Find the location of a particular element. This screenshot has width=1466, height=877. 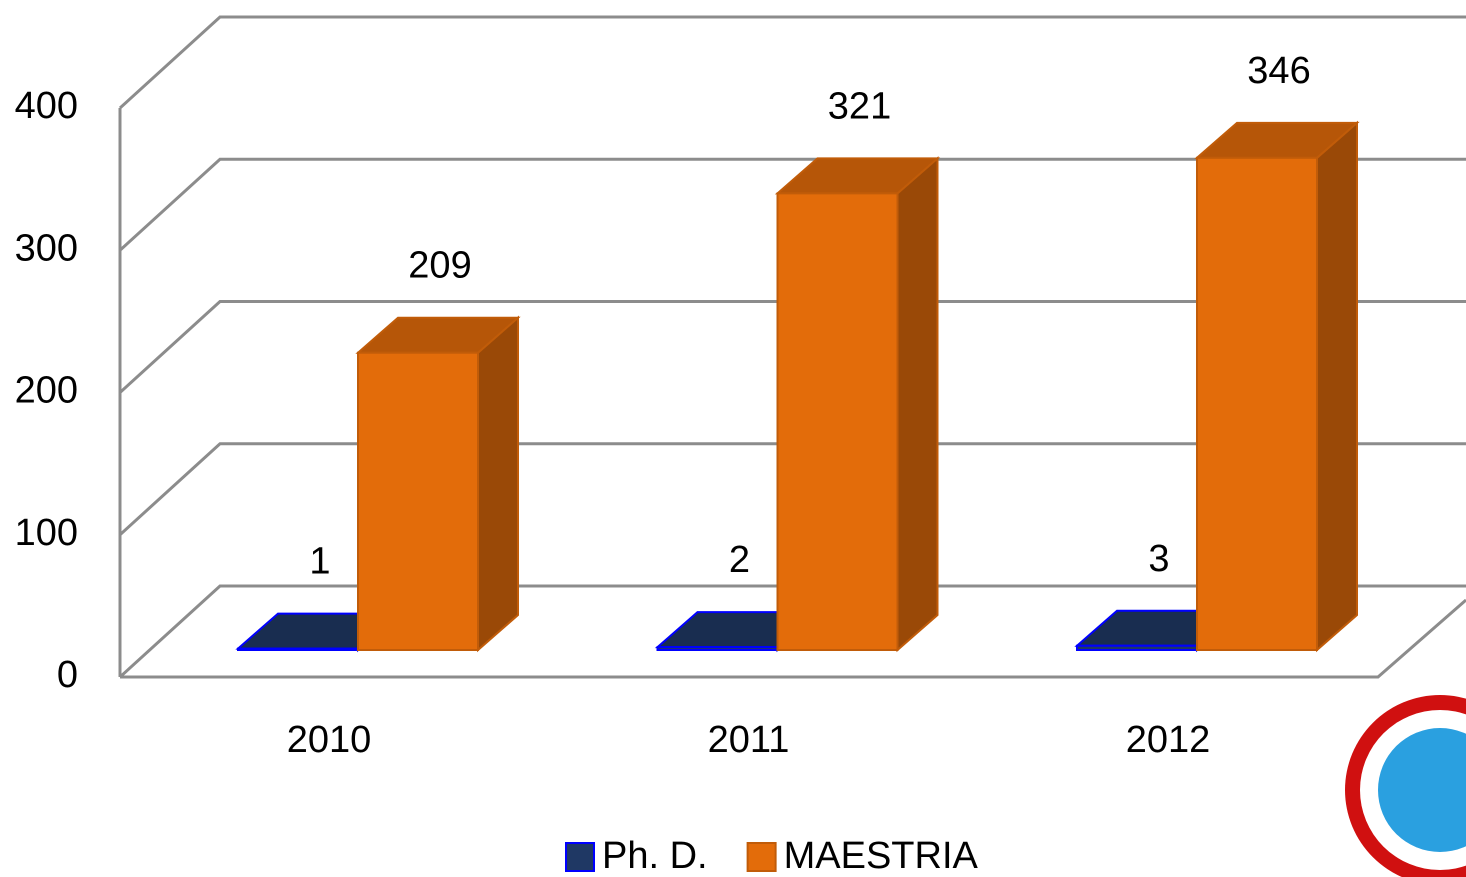

logo is located at coordinates (1405, 786).